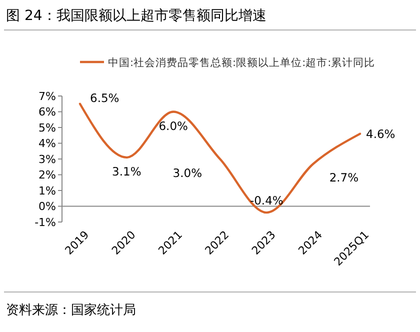  I want to click on text: 4.6%, so click(381, 133).